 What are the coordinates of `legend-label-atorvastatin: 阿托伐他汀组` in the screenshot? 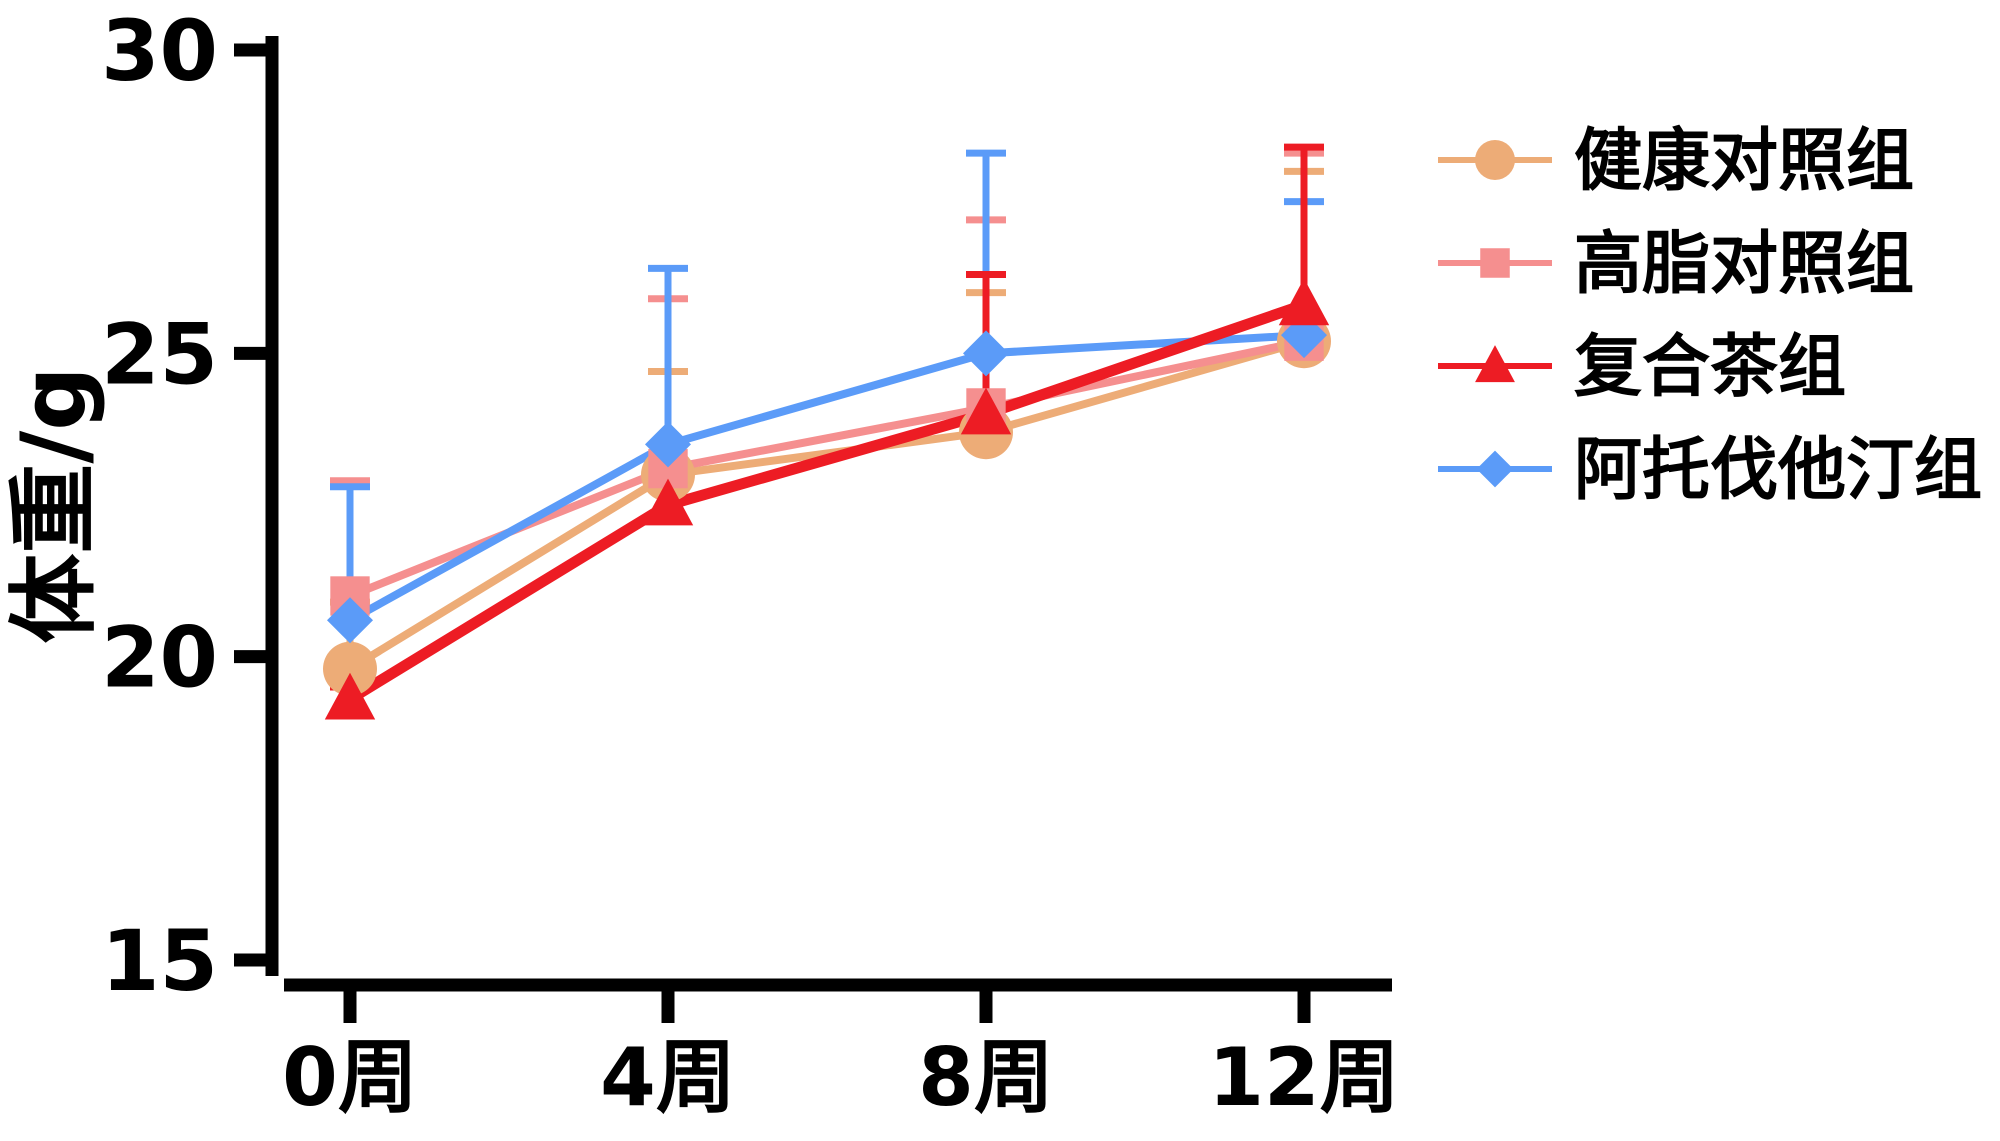 It's located at (1778, 470).